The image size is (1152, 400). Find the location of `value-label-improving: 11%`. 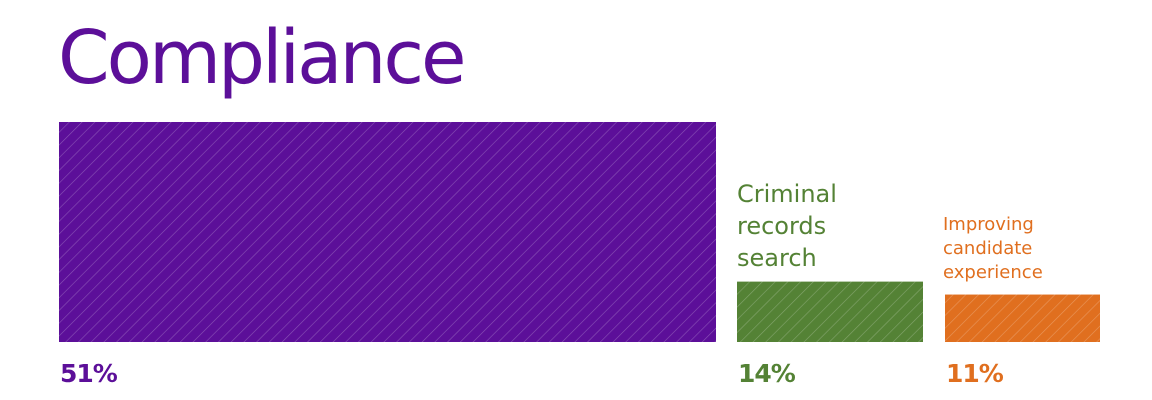

value-label-improving: 11% is located at coordinates (975, 373).